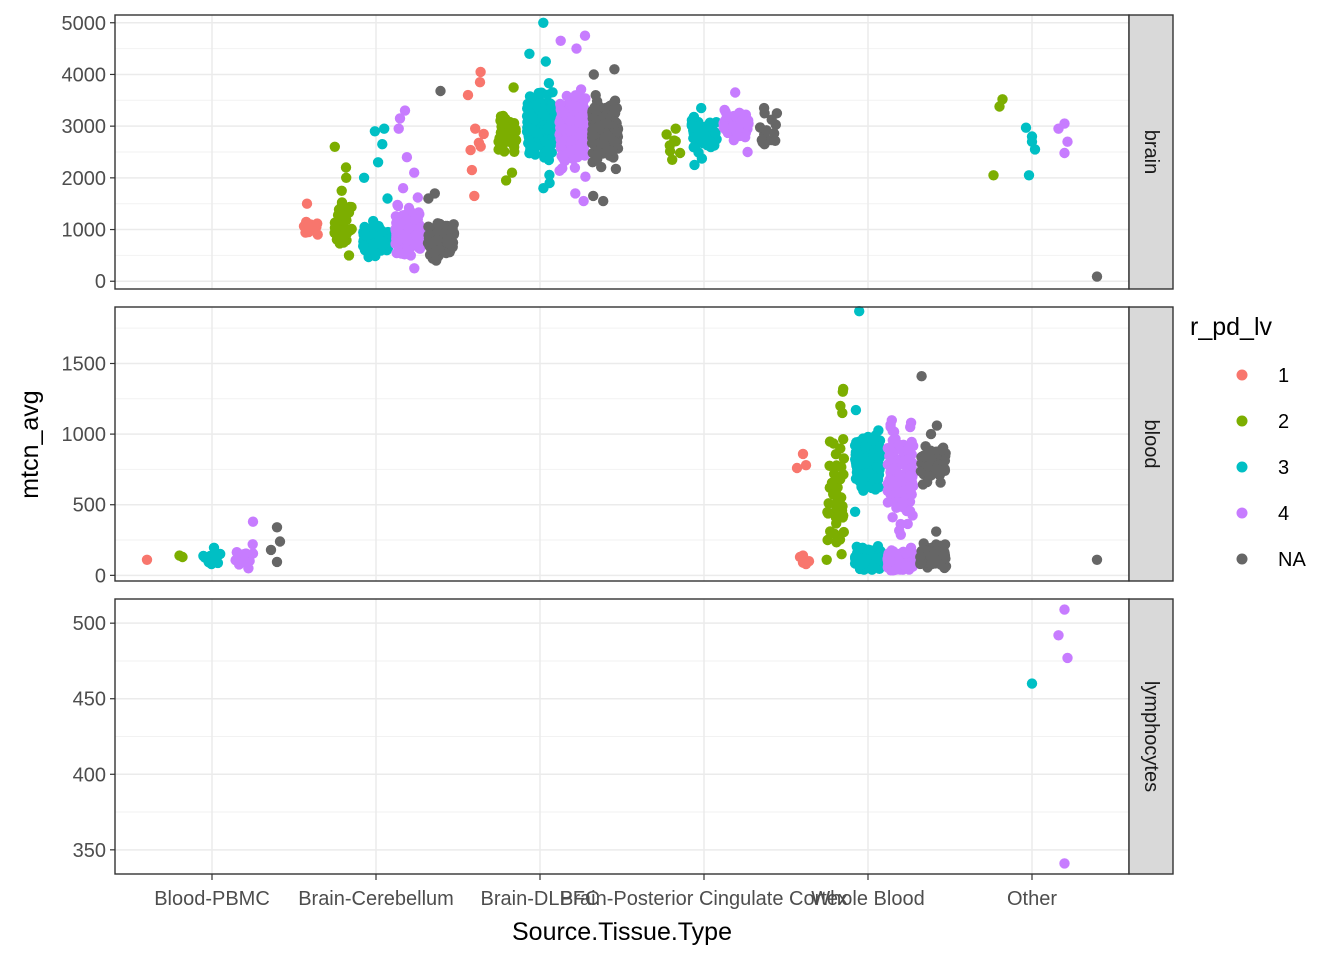 The width and height of the screenshot is (1344, 965). What do you see at coordinates (1151, 736) in the screenshot?
I see `facet-strip-label: lymphocytes` at bounding box center [1151, 736].